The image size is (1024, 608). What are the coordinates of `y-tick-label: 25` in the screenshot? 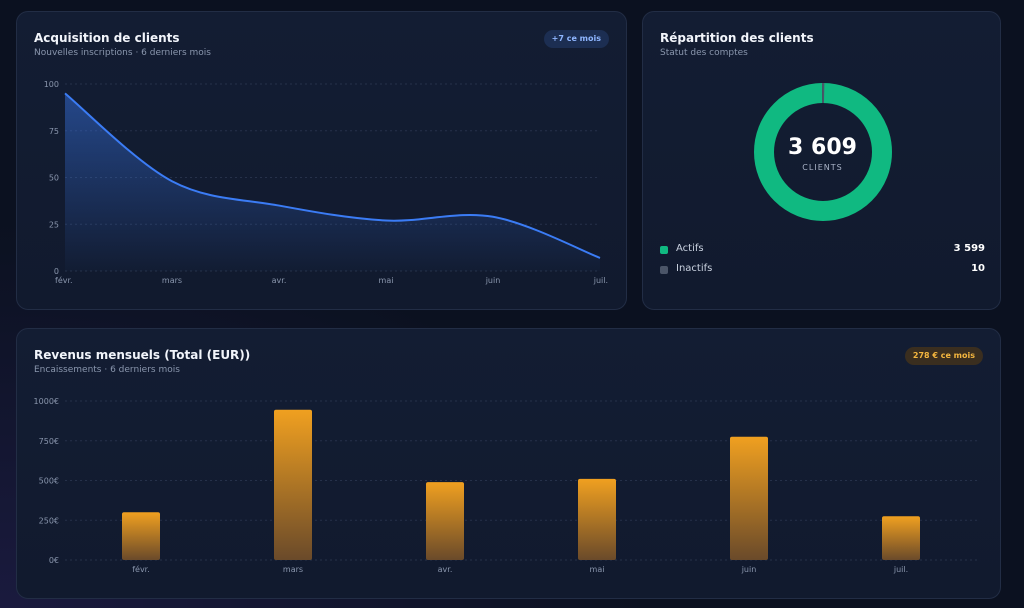 It's located at (54, 224).